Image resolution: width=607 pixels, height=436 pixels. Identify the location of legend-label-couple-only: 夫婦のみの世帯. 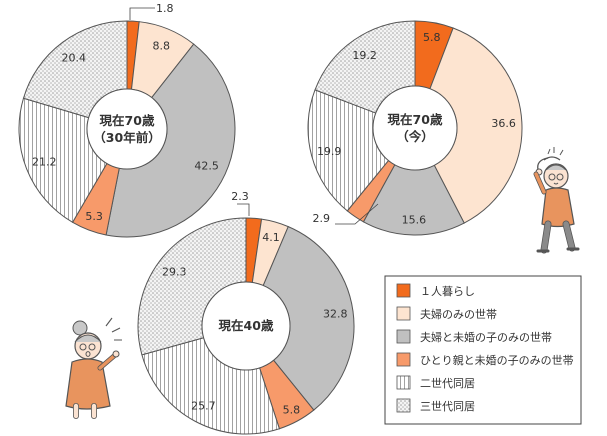
(458, 314).